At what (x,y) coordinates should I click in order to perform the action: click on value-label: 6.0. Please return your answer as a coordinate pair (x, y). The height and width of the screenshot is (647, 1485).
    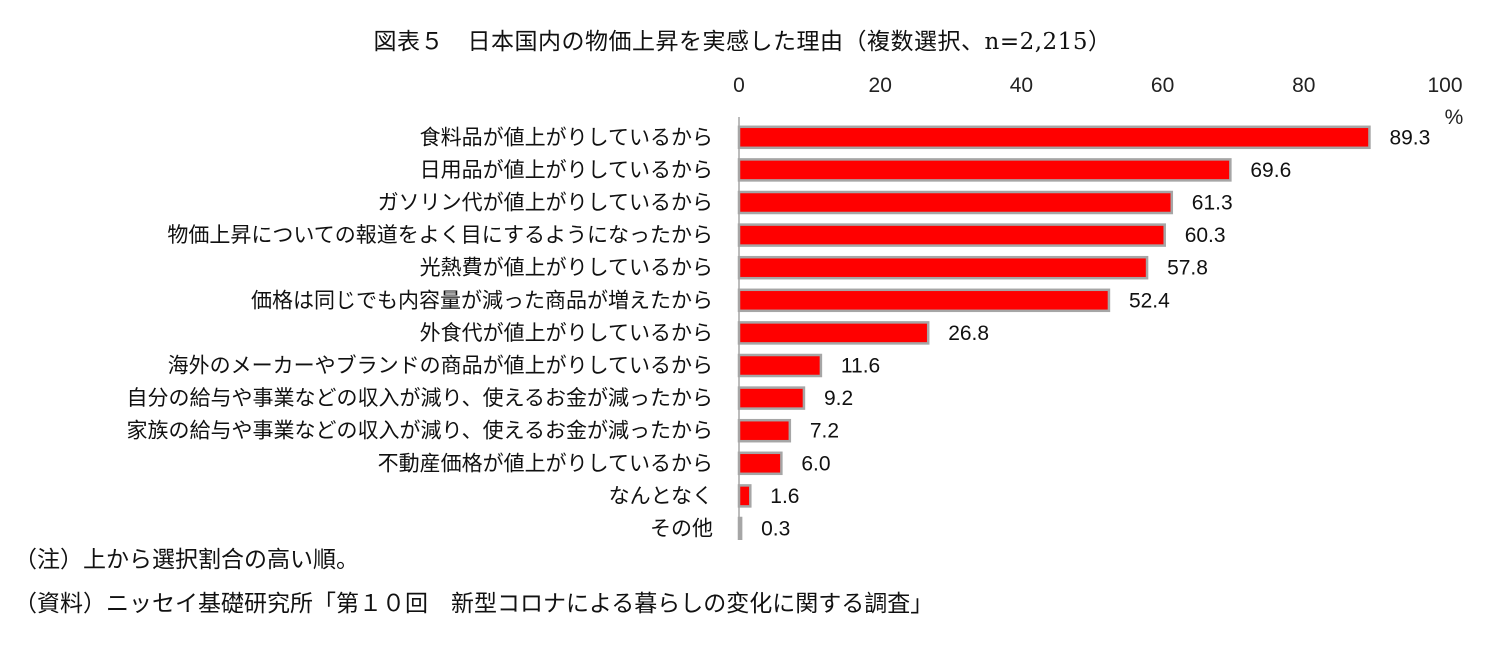
    Looking at the image, I should click on (815, 463).